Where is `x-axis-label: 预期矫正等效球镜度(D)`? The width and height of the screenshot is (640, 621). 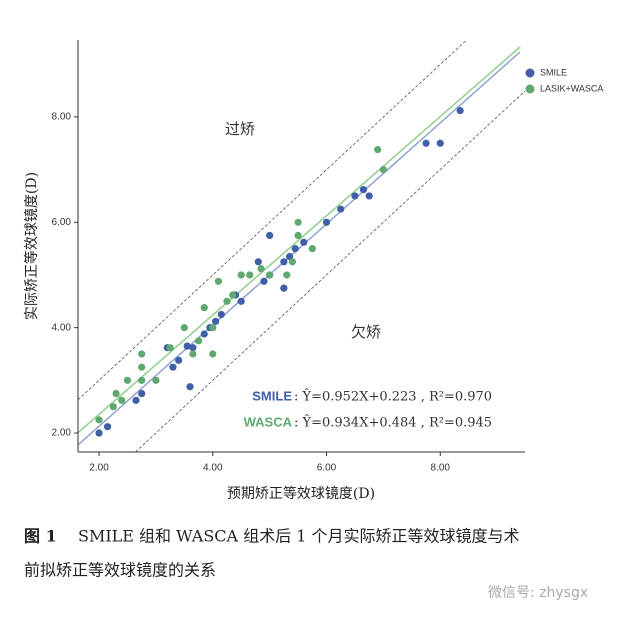 x-axis-label: 预期矫正等效球镜度(D) is located at coordinates (301, 493).